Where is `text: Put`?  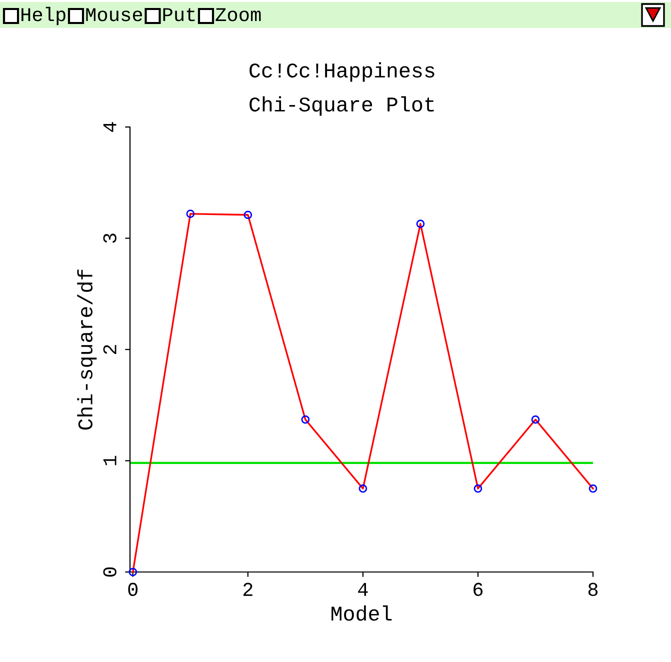
text: Put is located at coordinates (179, 15).